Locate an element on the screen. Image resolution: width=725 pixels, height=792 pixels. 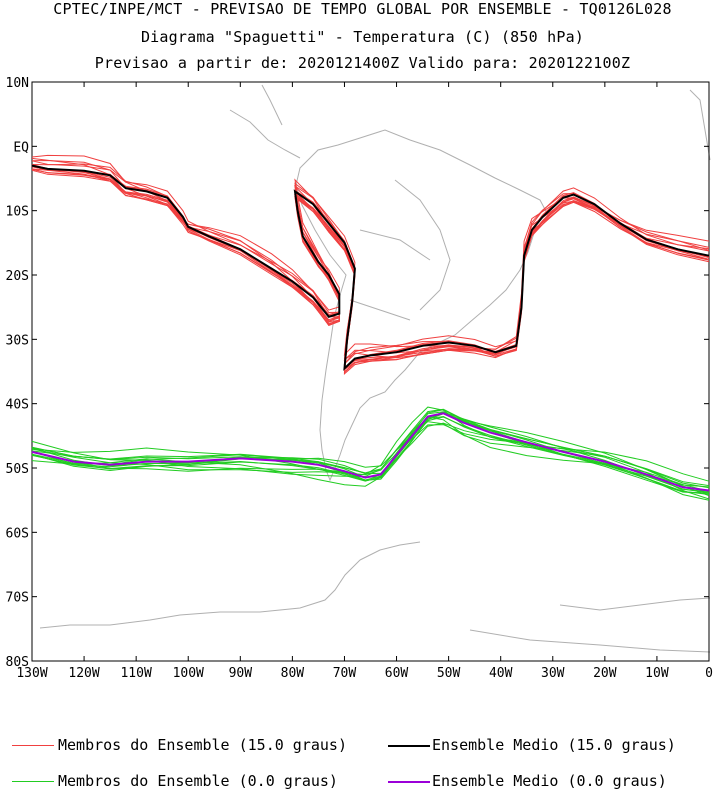
legend-label-mean-15: Ensemble Medio (15.0 graus) is located at coordinates (554, 745).